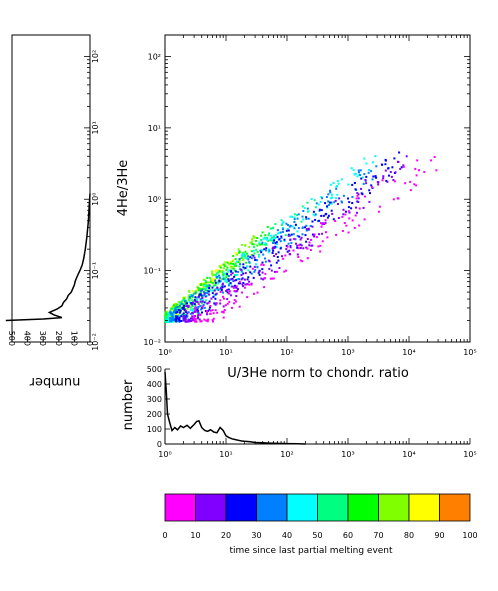  What do you see at coordinates (311, 551) in the screenshot?
I see `colorbar-label: time since last partial melting event` at bounding box center [311, 551].